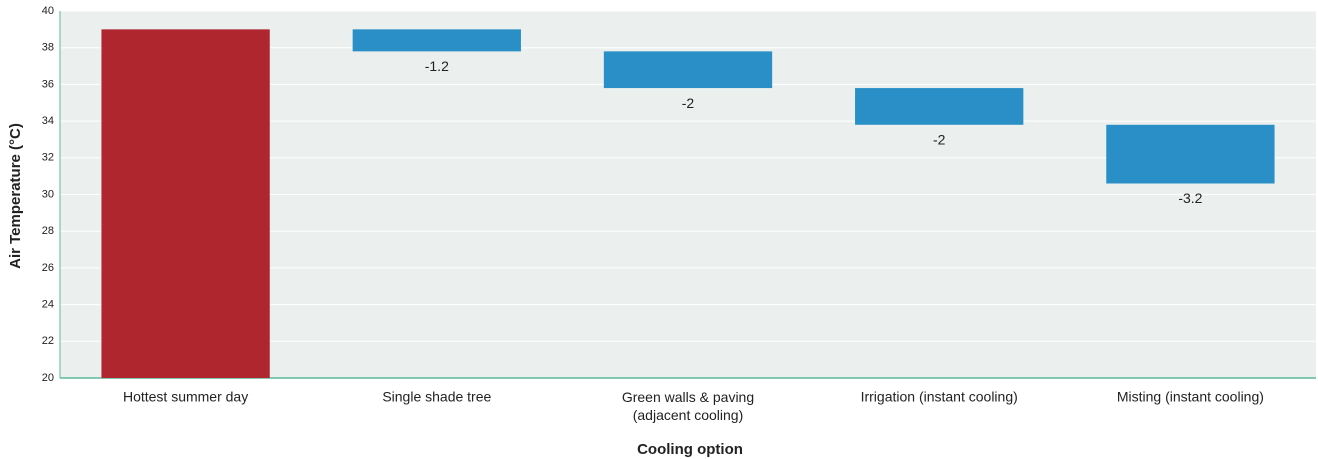 Image resolution: width=1318 pixels, height=459 pixels. What do you see at coordinates (437, 66) in the screenshot?
I see `data-label: -1.2` at bounding box center [437, 66].